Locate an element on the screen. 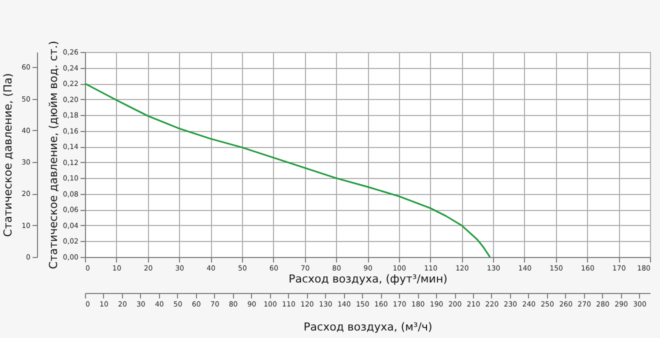 The height and width of the screenshot is (338, 660). x2-axis-title: Расход воздуха, (м³/ч) is located at coordinates (368, 327).